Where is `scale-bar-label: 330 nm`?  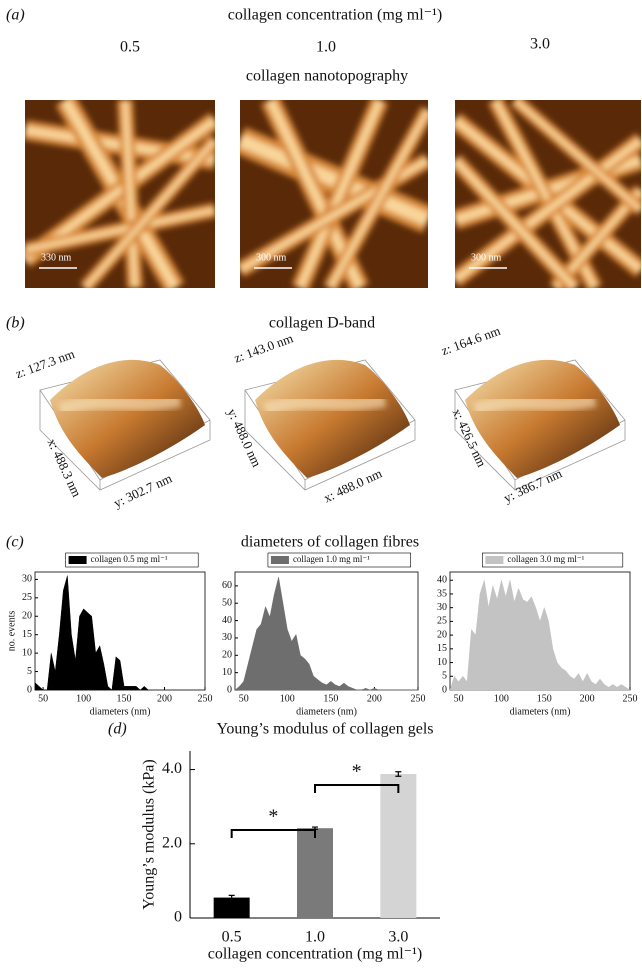
scale-bar-label: 330 nm is located at coordinates (56, 257).